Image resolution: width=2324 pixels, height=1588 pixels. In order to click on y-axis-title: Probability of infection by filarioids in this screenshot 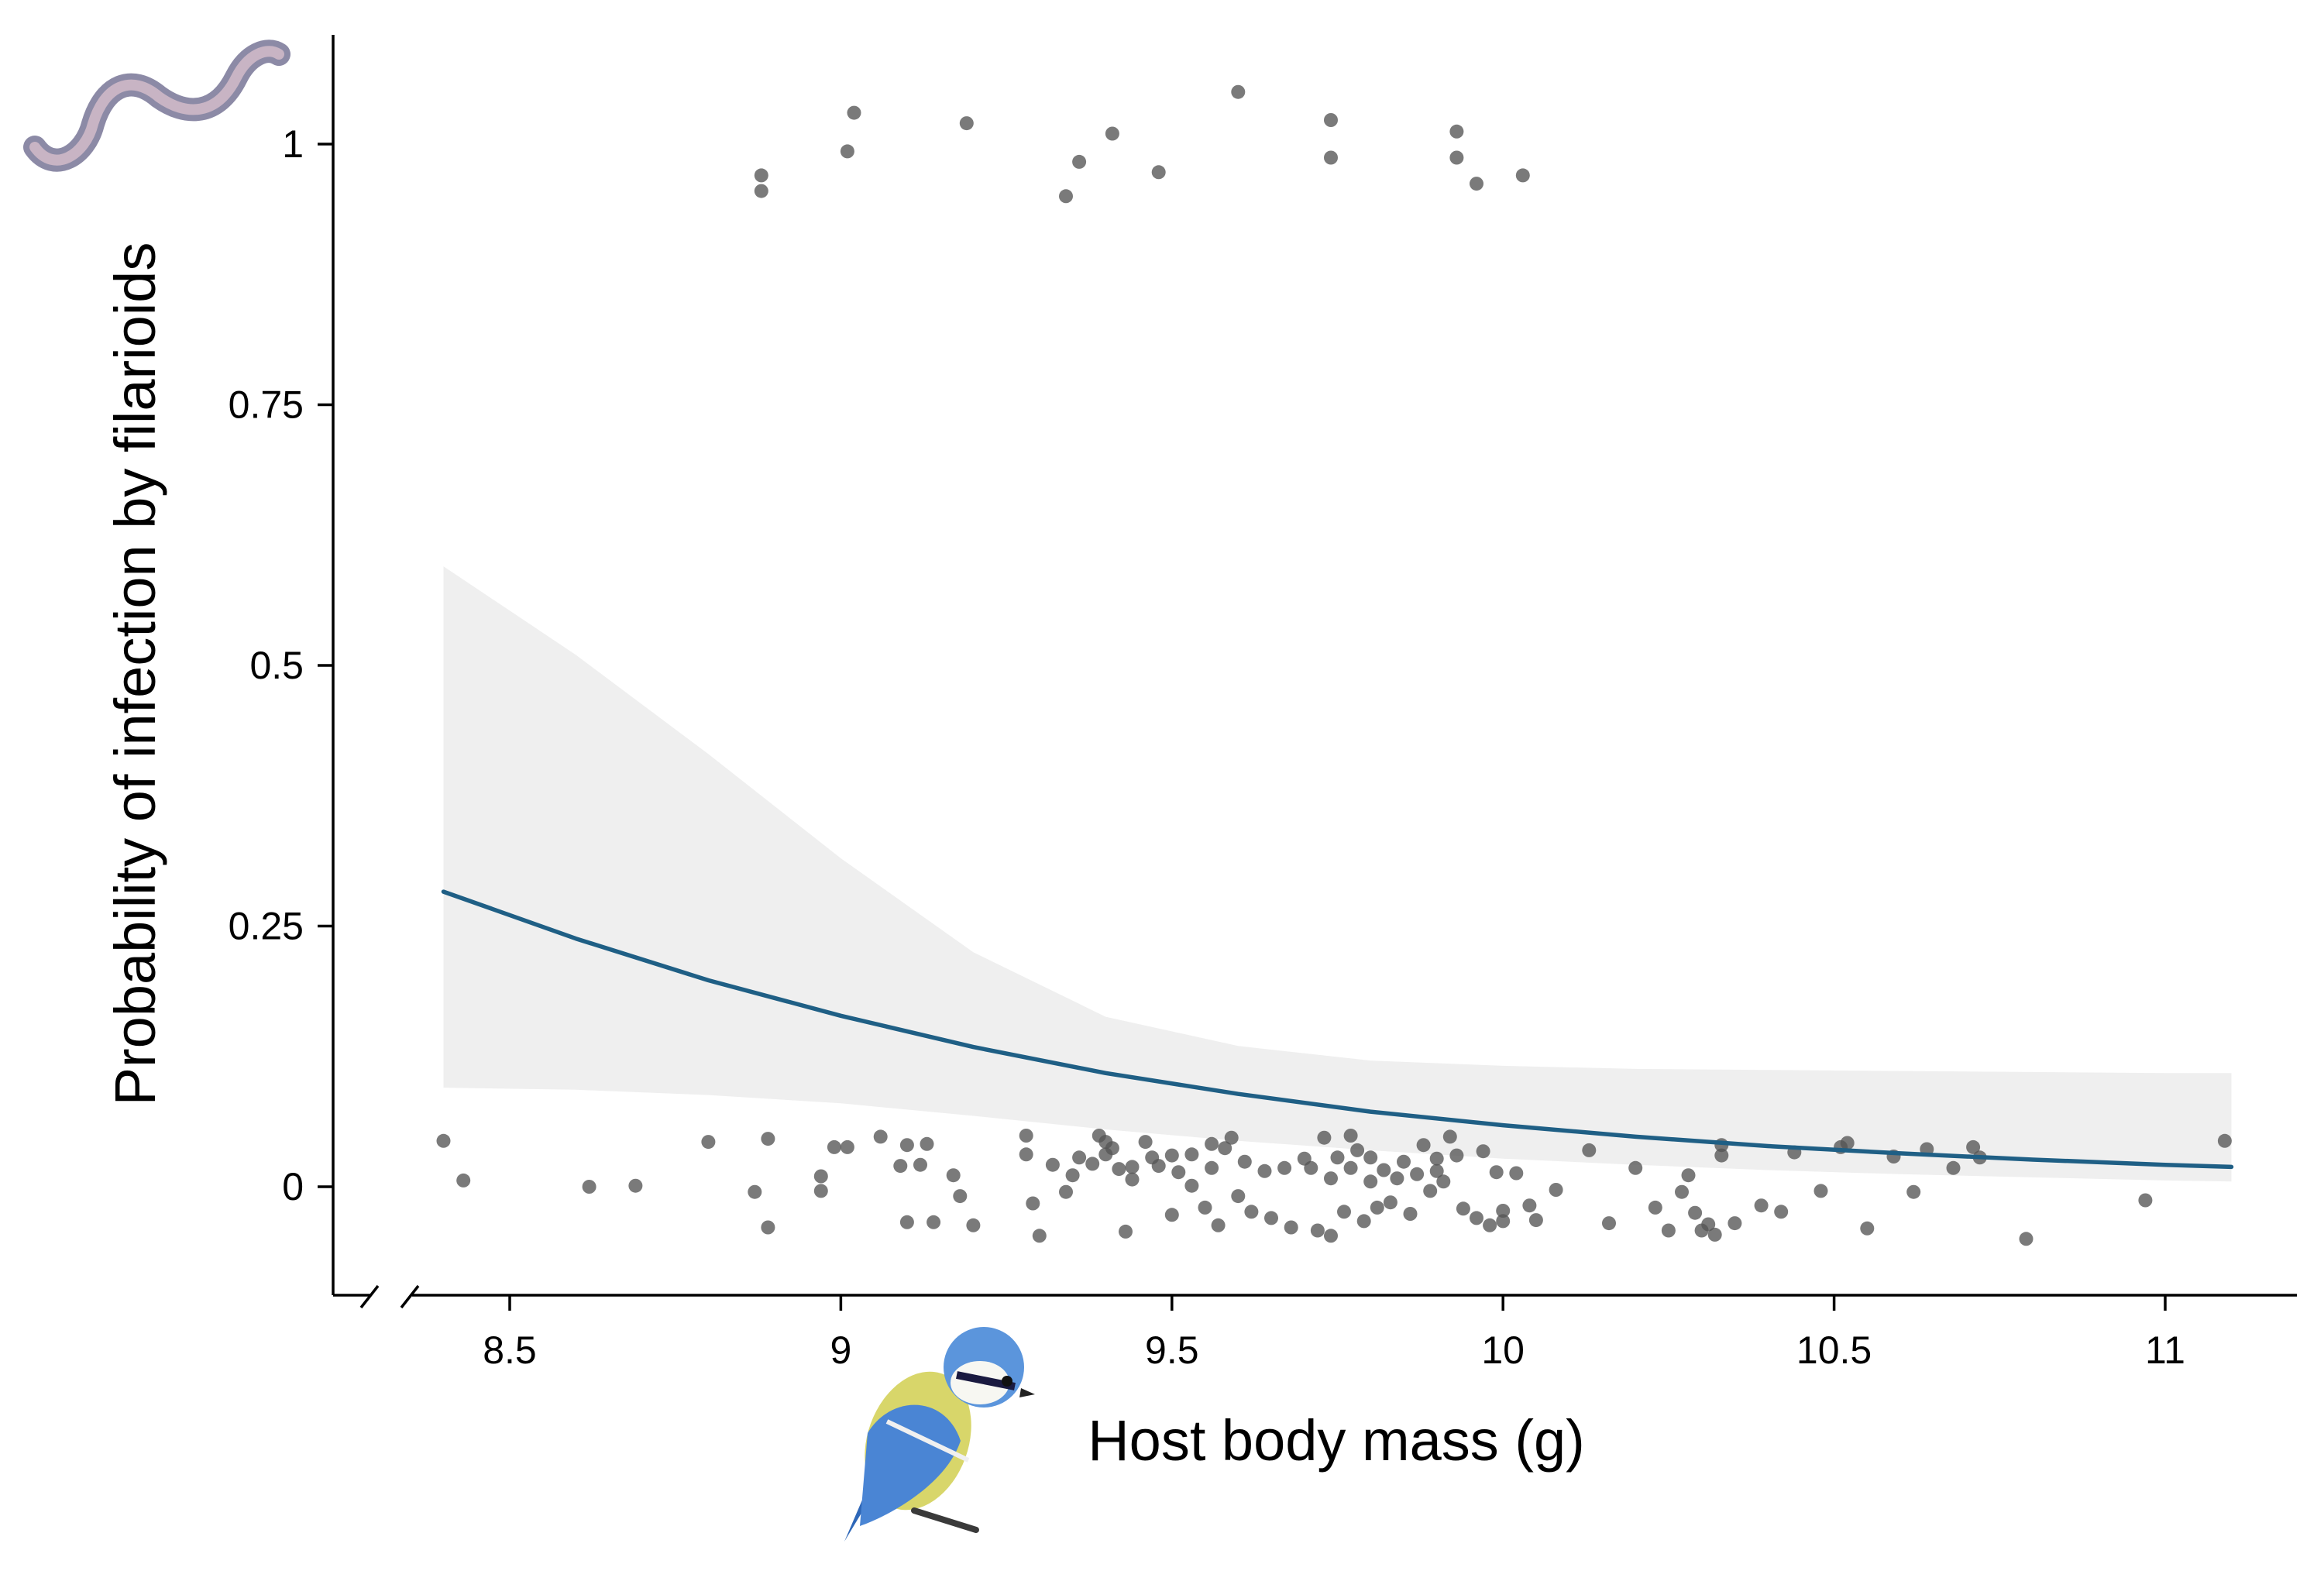, I will do `click(135, 674)`.